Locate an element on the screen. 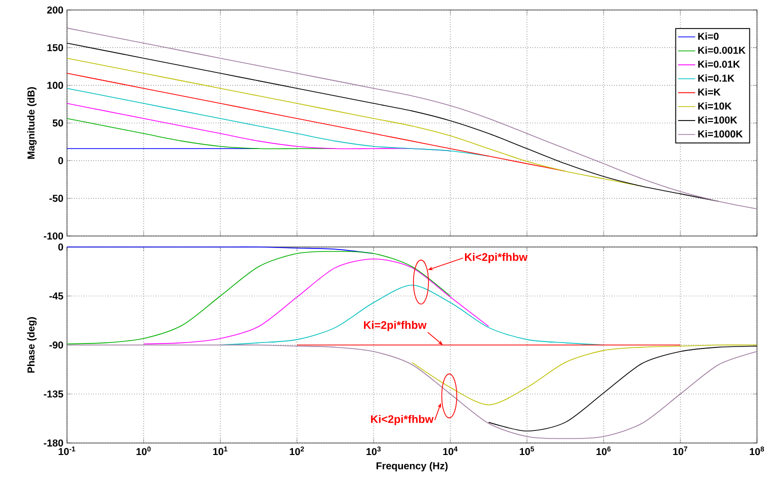  x-axis-title: Frequency (Hz) is located at coordinates (412, 467).